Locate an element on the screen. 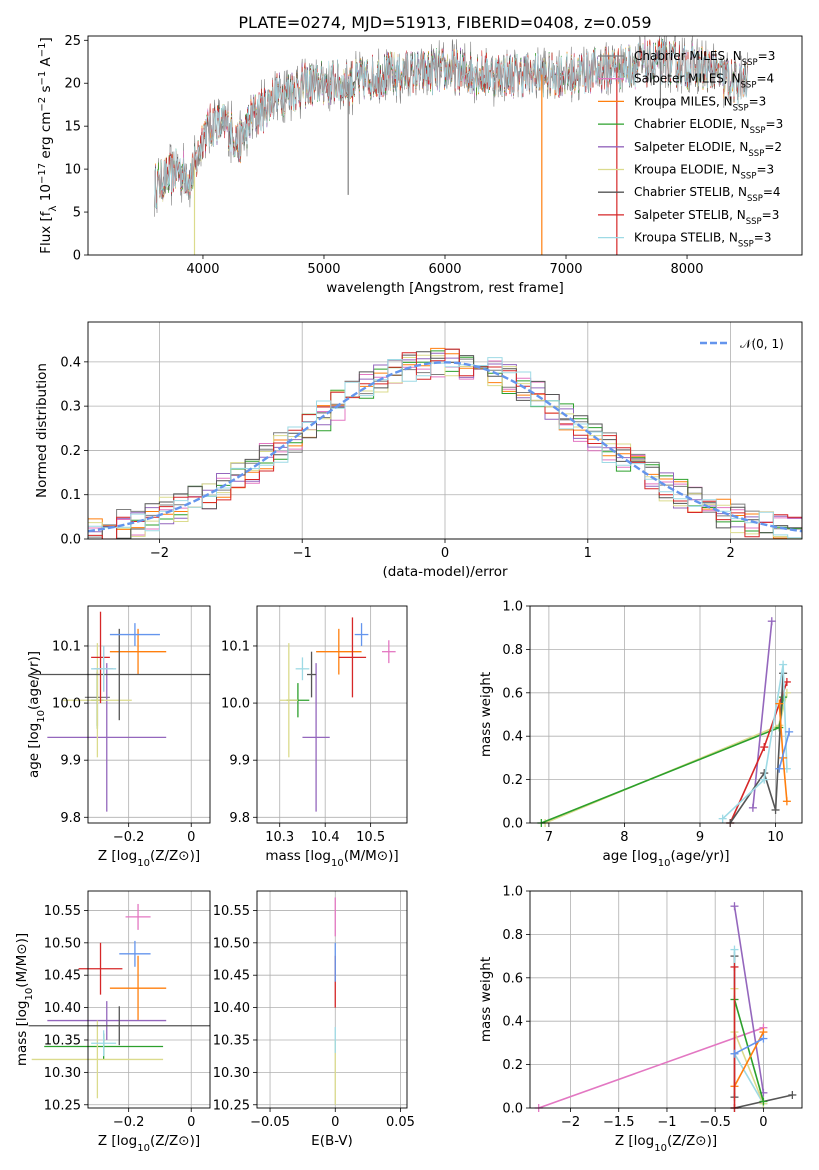 The width and height of the screenshot is (819, 1170). y-tick-label: 9.8 is located at coordinates (239, 818).